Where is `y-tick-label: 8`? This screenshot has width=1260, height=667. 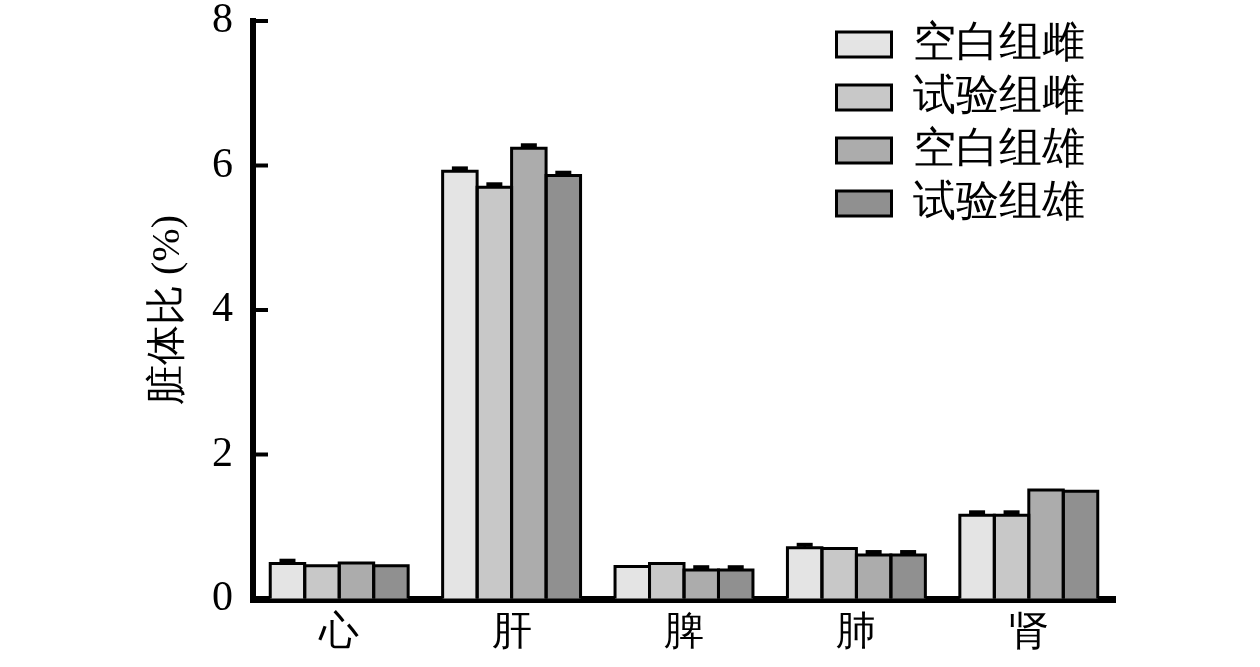
y-tick-label: 8 is located at coordinates (222, 21).